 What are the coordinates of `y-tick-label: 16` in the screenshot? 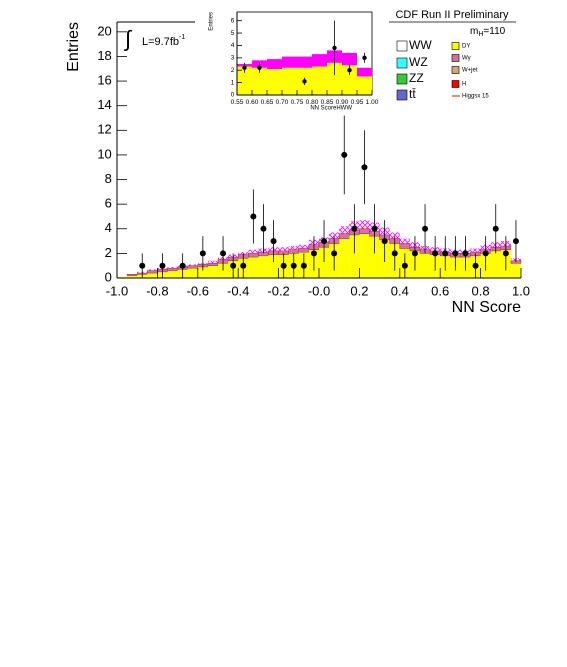 It's located at (104, 80).